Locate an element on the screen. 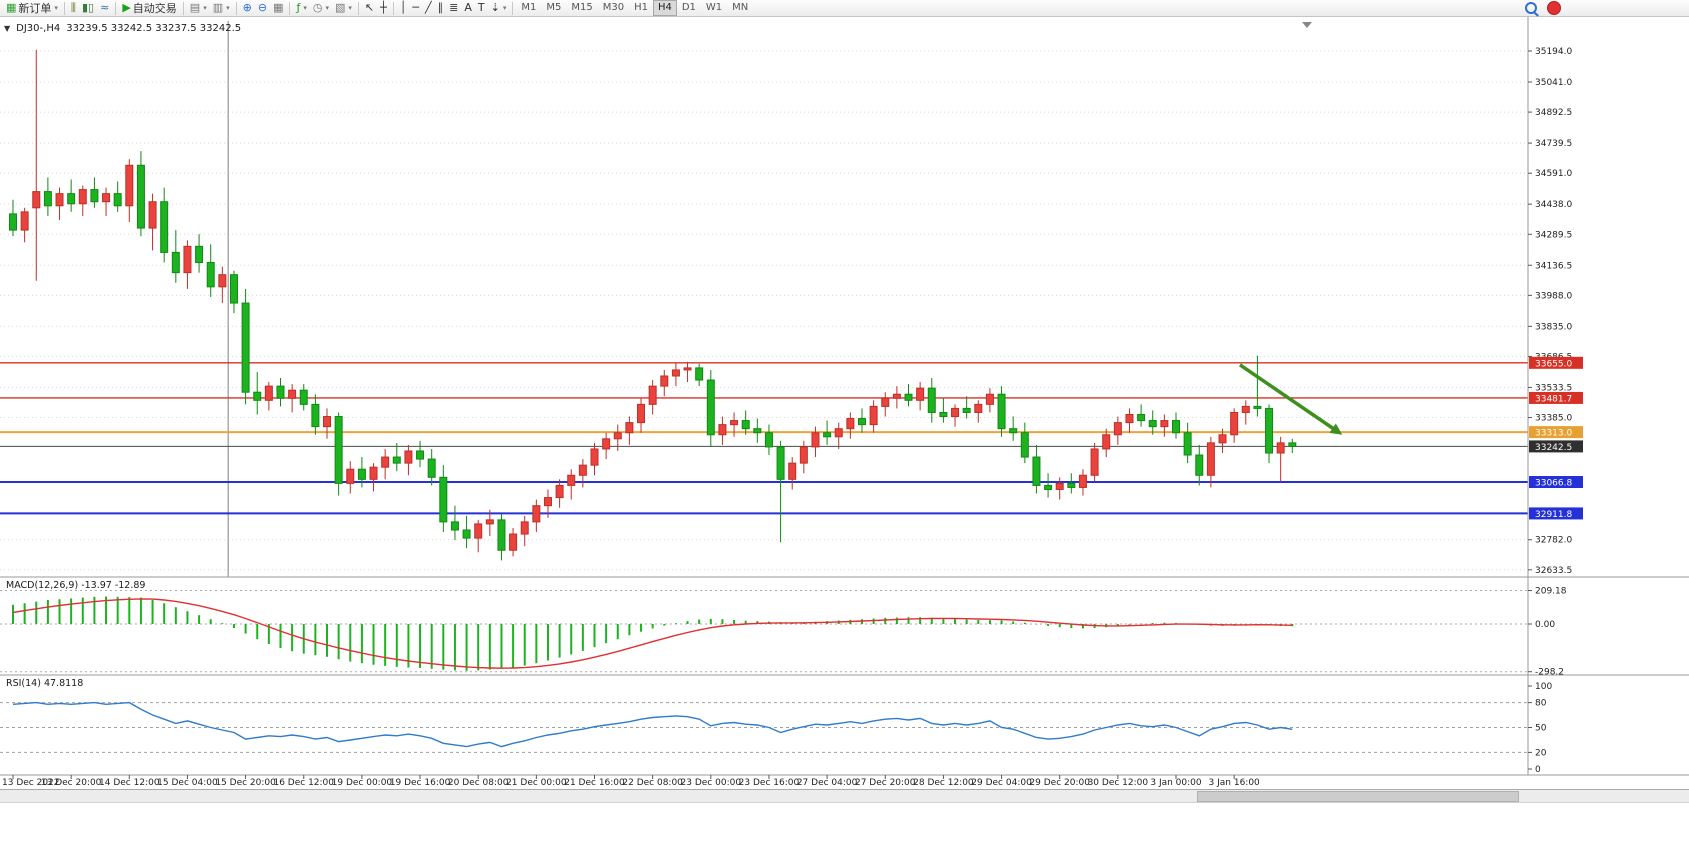  svg-text: 33242.5 is located at coordinates (1553, 448).